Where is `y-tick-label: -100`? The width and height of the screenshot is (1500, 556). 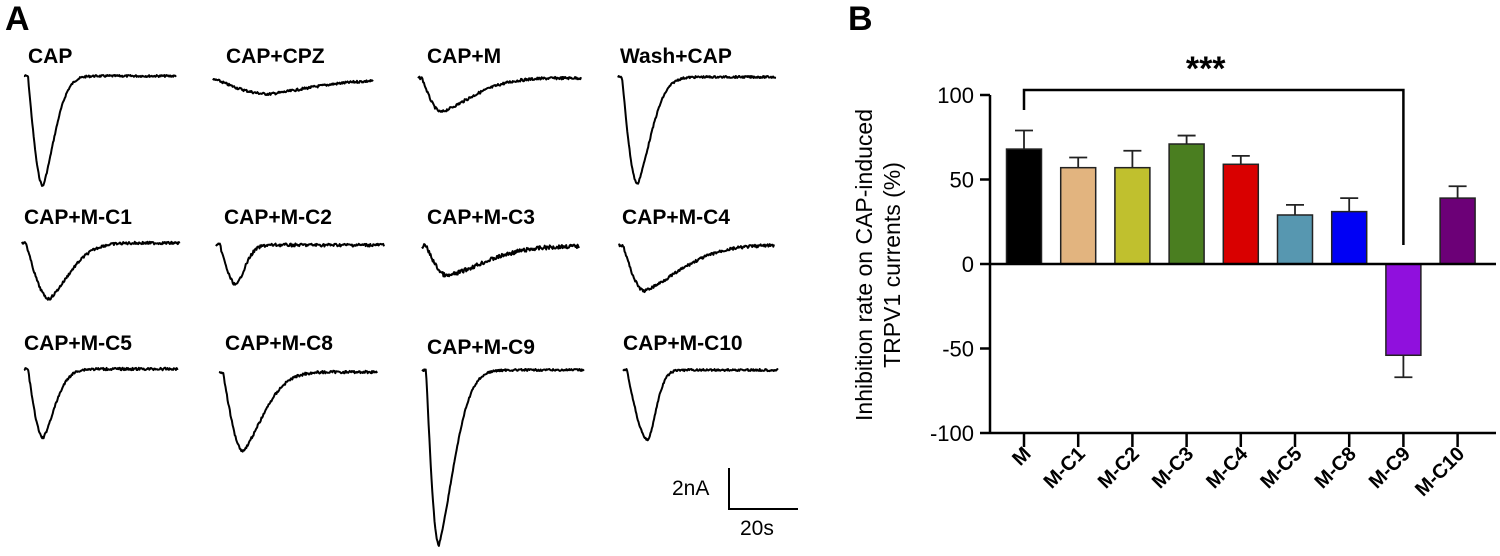
y-tick-label: -100 is located at coordinates (952, 433).